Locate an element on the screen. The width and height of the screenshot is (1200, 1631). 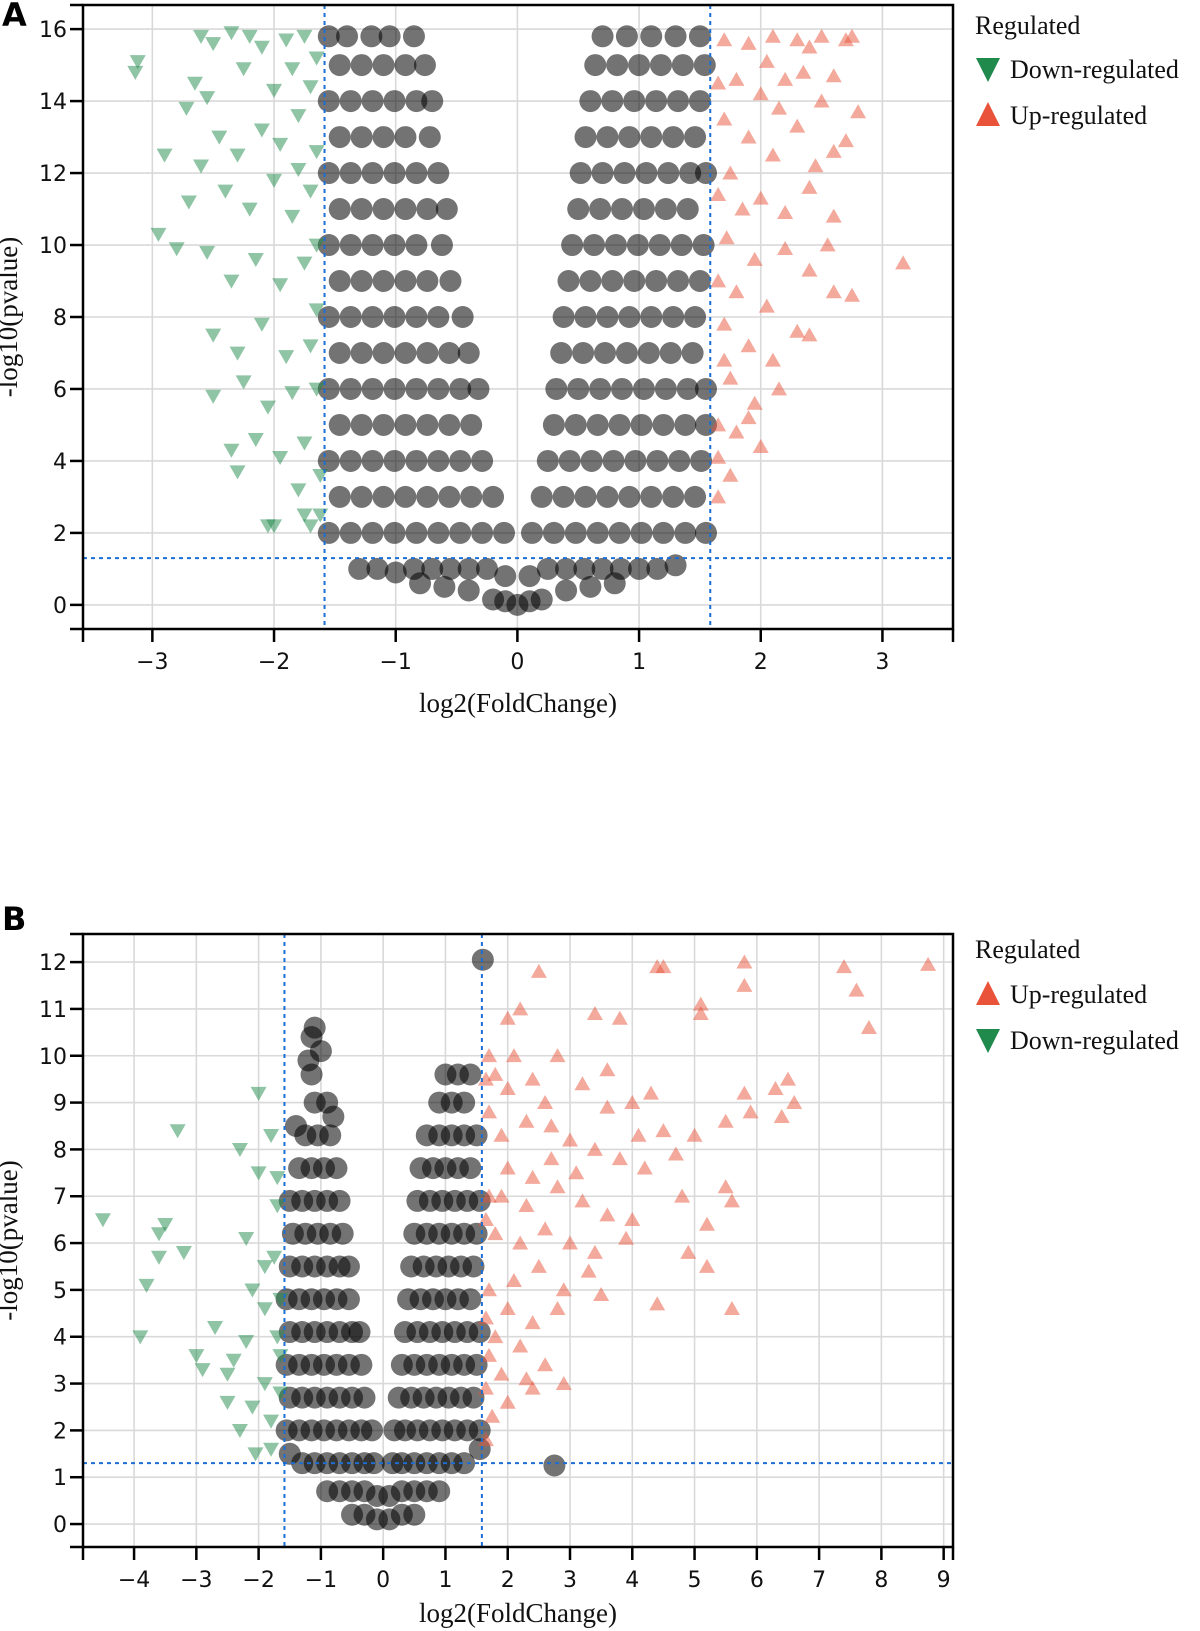
legend-entry-down: Down-regulated is located at coordinates (1094, 1040).